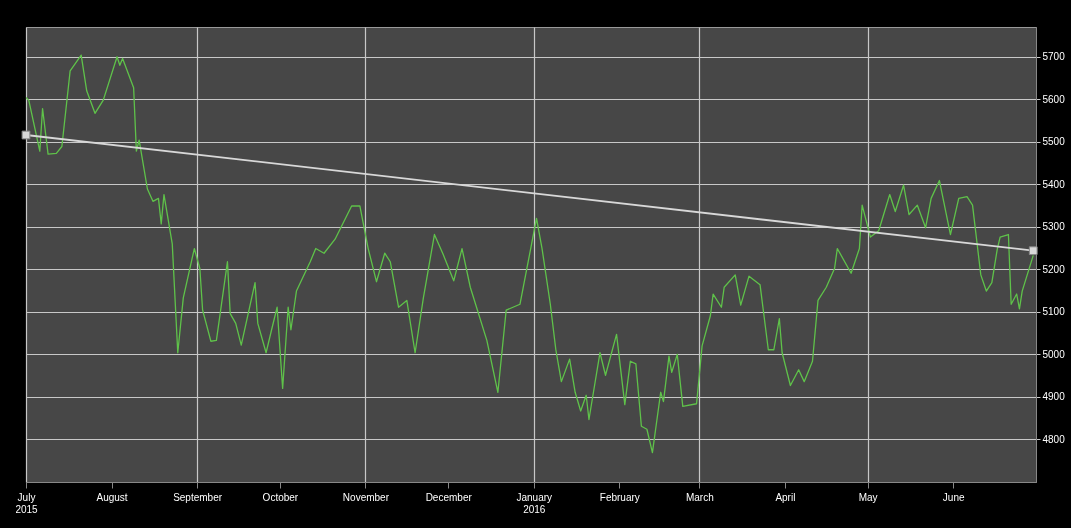 This screenshot has width=1071, height=528. Describe the element at coordinates (198, 497) in the screenshot. I see `x-tick-label: September` at that location.